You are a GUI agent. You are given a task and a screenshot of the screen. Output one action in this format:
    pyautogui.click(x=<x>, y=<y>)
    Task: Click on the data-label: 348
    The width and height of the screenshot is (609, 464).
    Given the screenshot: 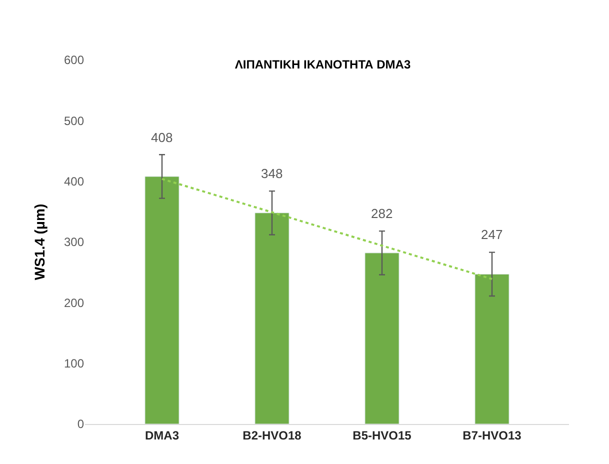 What is the action you would take?
    pyautogui.click(x=272, y=173)
    